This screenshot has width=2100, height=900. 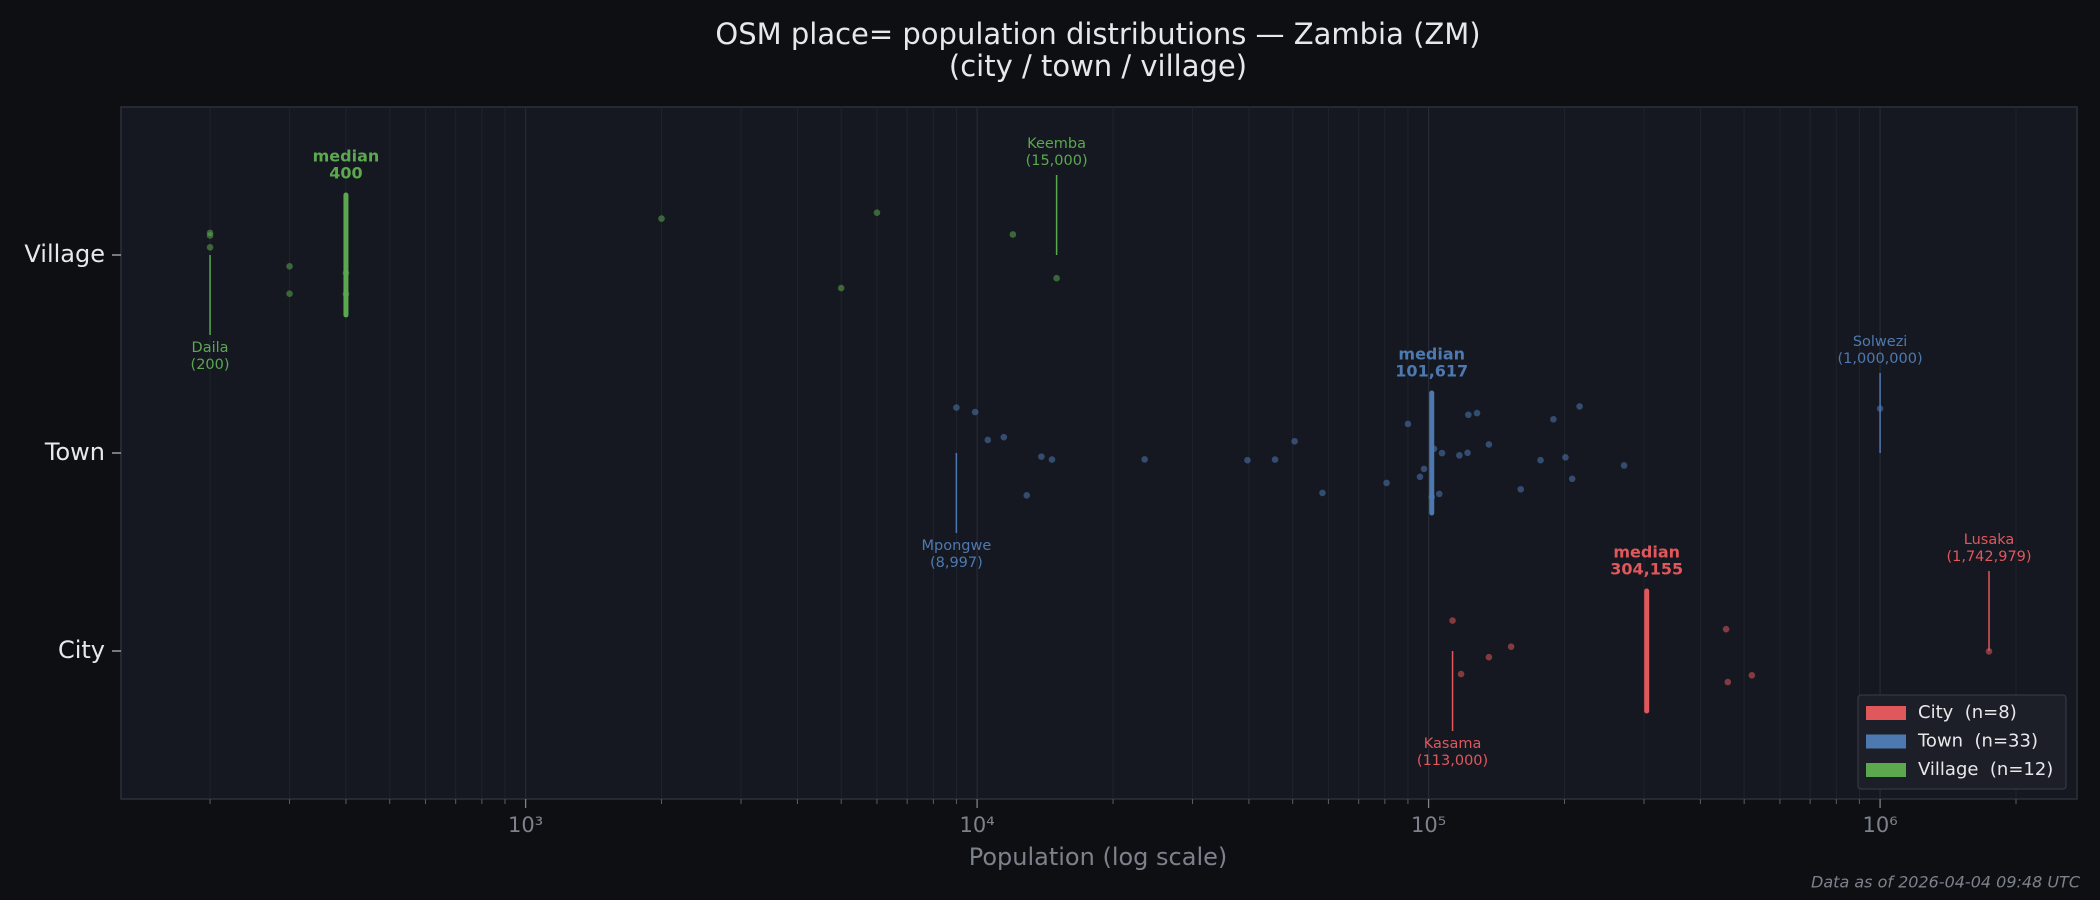 What do you see at coordinates (81, 650) in the screenshot?
I see `y-tick-label: City` at bounding box center [81, 650].